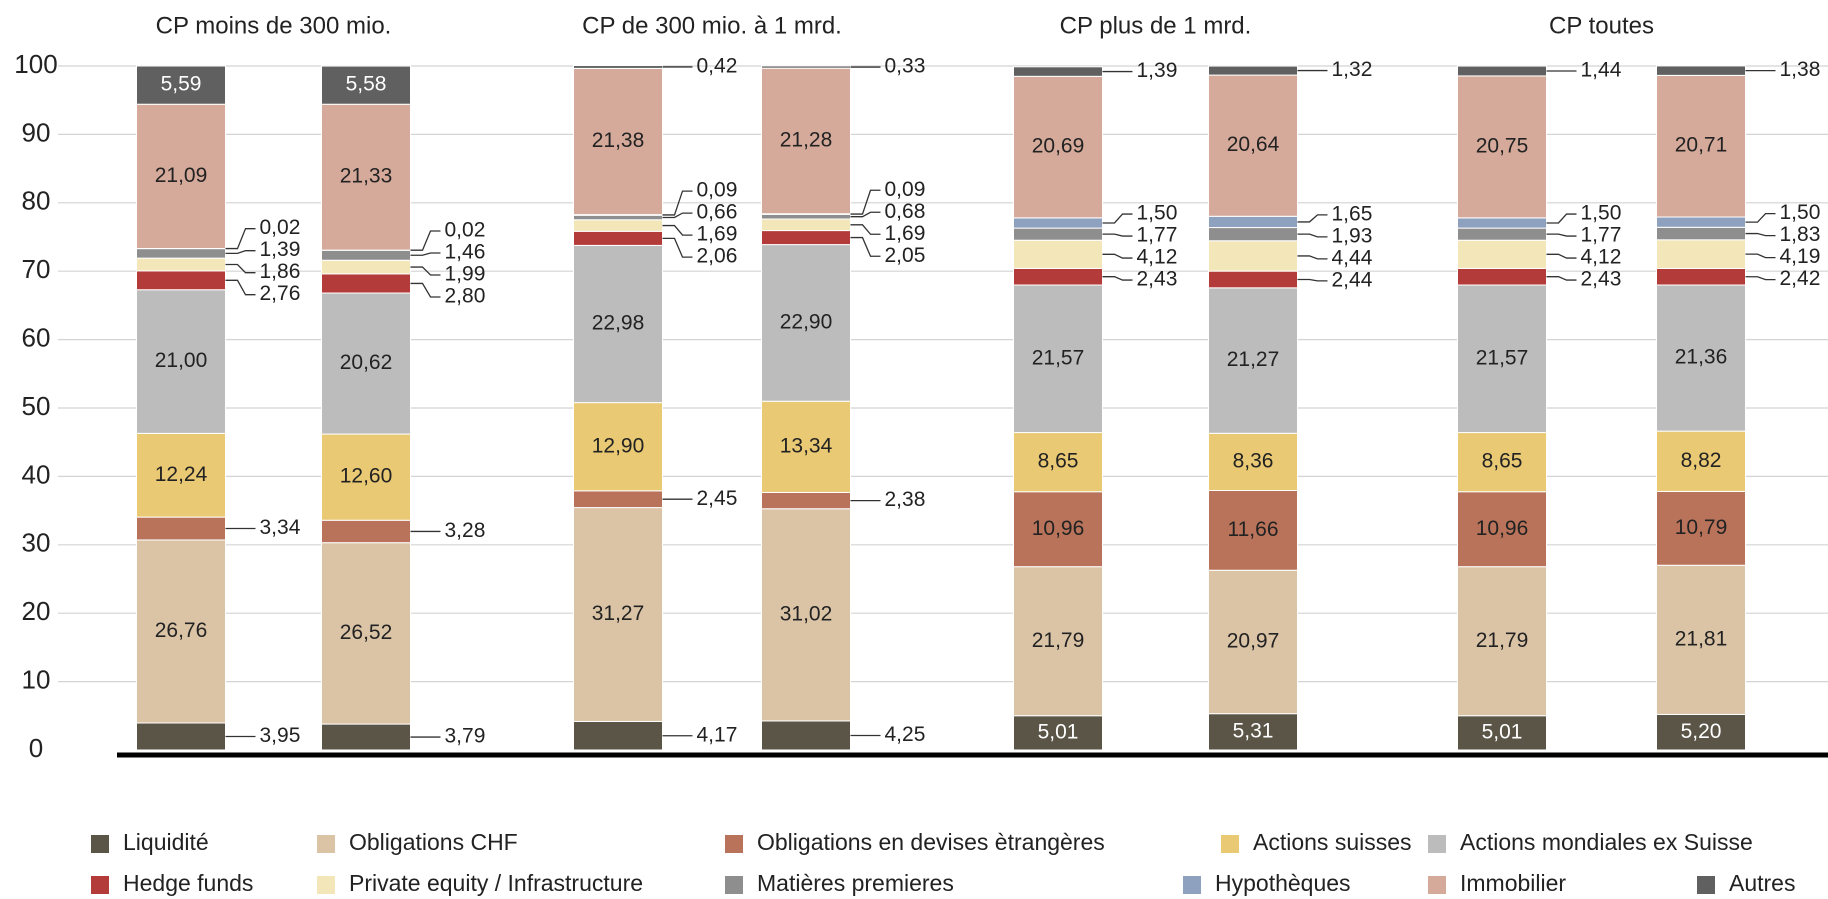 This screenshot has height=899, width=1828. I want to click on data-label: 2,43, so click(1601, 279).